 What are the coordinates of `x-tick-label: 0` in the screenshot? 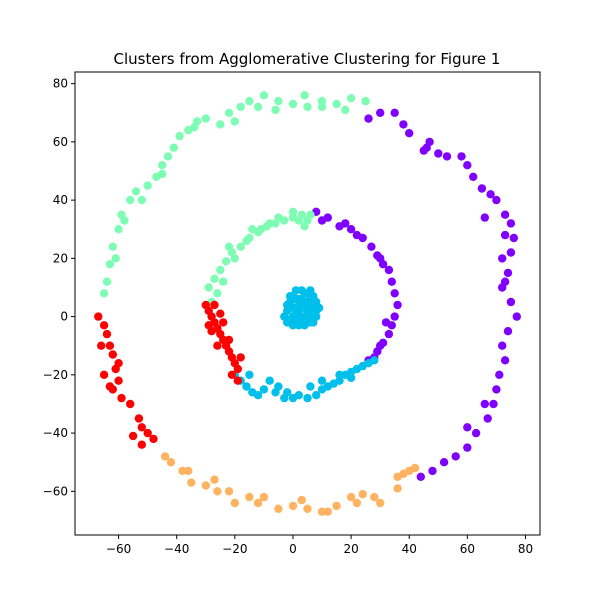 It's located at (293, 549).